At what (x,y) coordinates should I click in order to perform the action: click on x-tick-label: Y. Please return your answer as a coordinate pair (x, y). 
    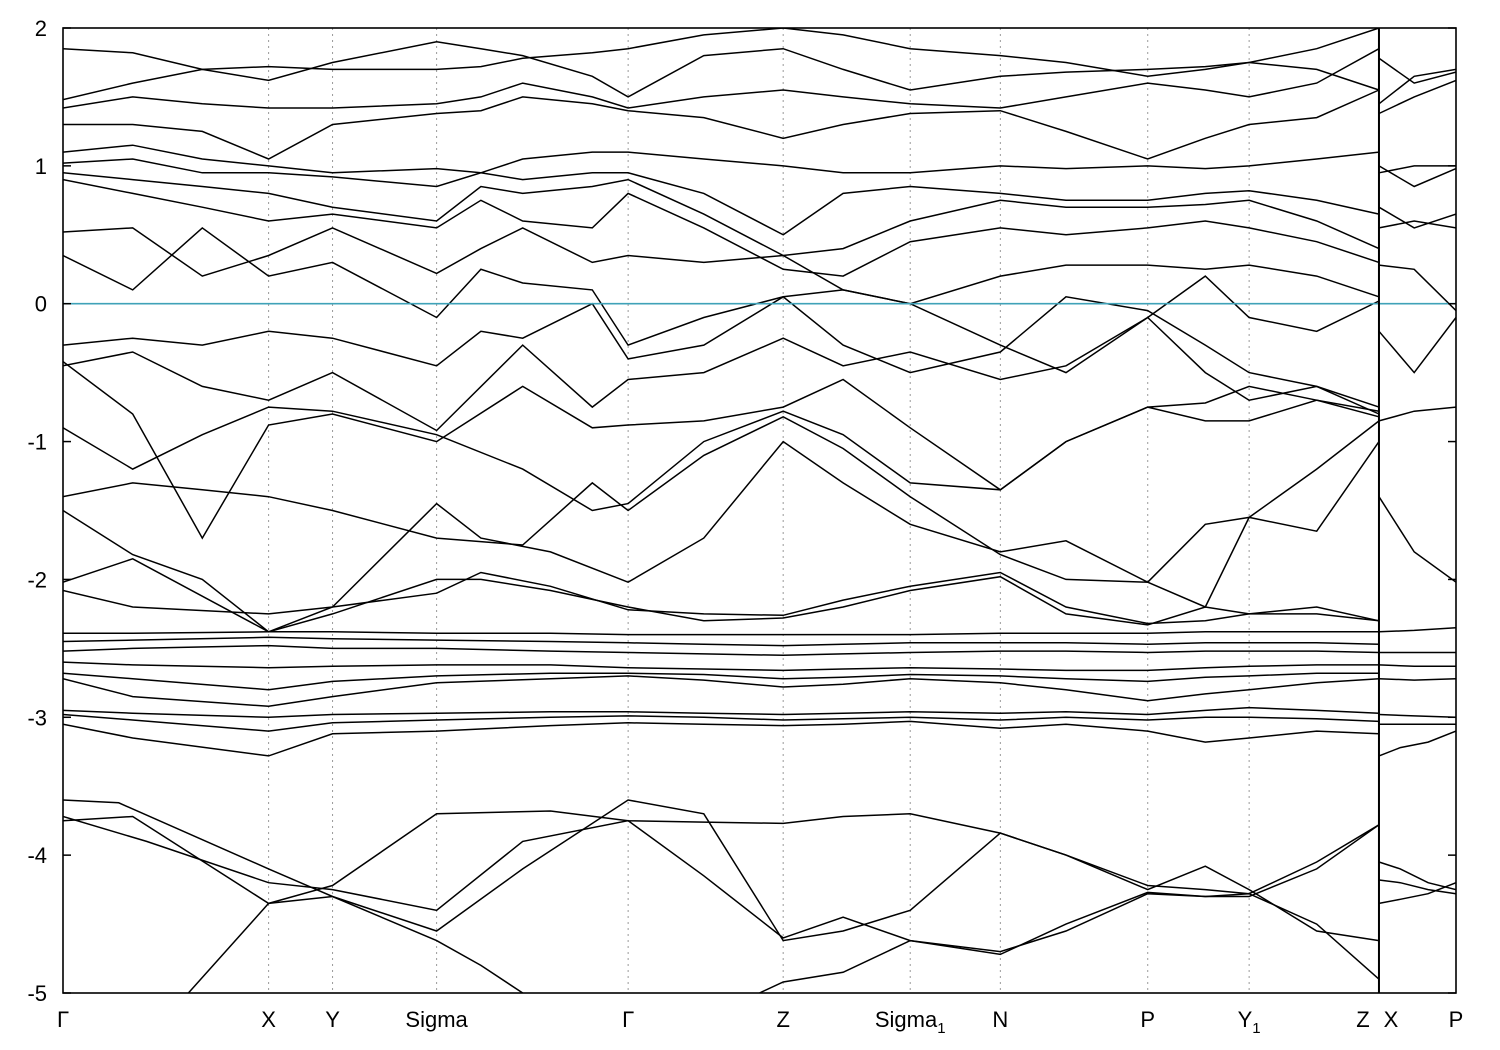
    Looking at the image, I should click on (332, 1019).